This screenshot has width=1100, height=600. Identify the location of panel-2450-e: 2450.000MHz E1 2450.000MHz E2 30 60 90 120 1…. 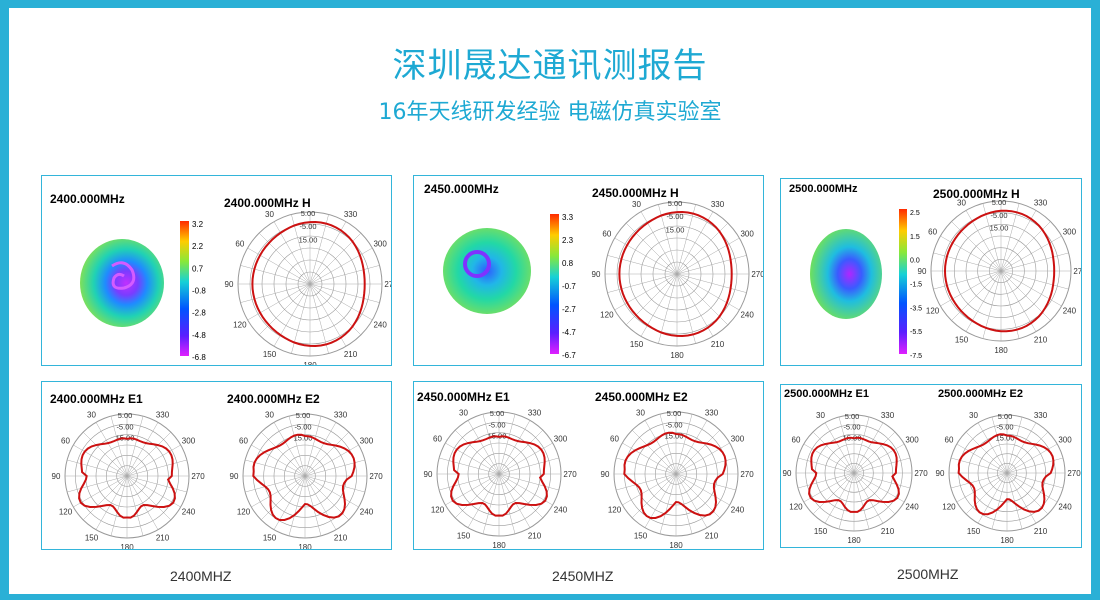
(588, 465).